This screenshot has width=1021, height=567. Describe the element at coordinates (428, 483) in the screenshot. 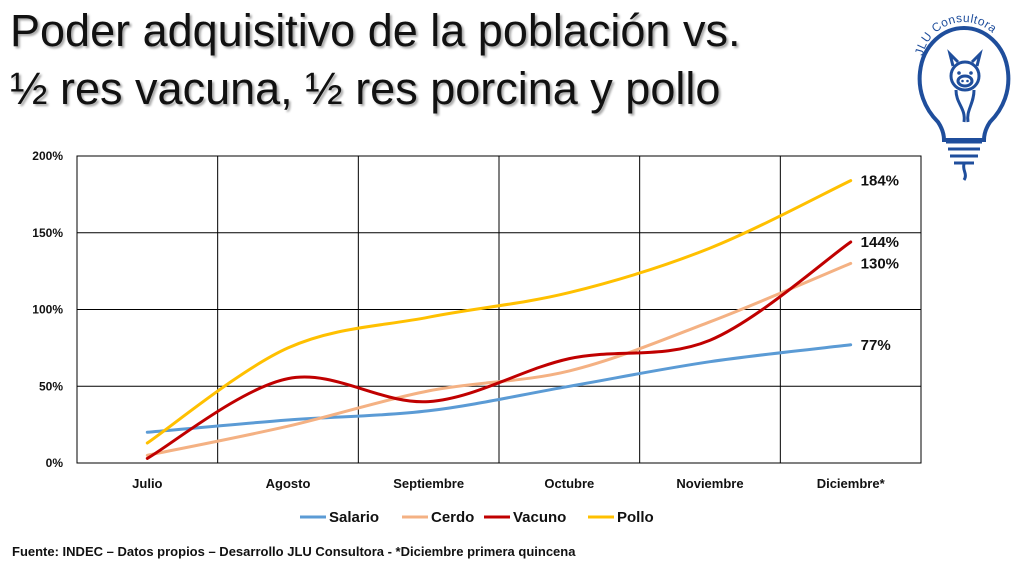

I see `x-tick-label: Septiembre` at that location.